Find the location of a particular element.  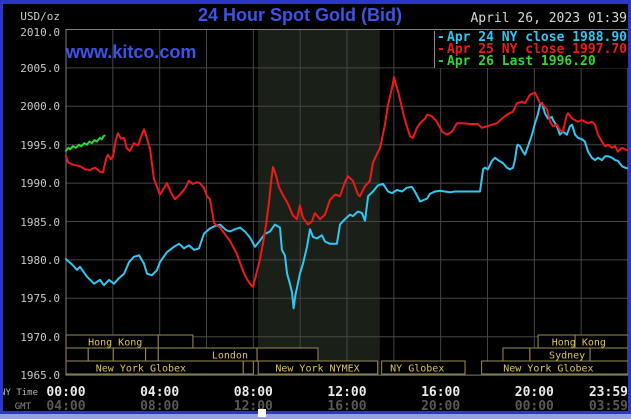

x-axis-row-label-gmt: GMT is located at coordinates (22, 407).